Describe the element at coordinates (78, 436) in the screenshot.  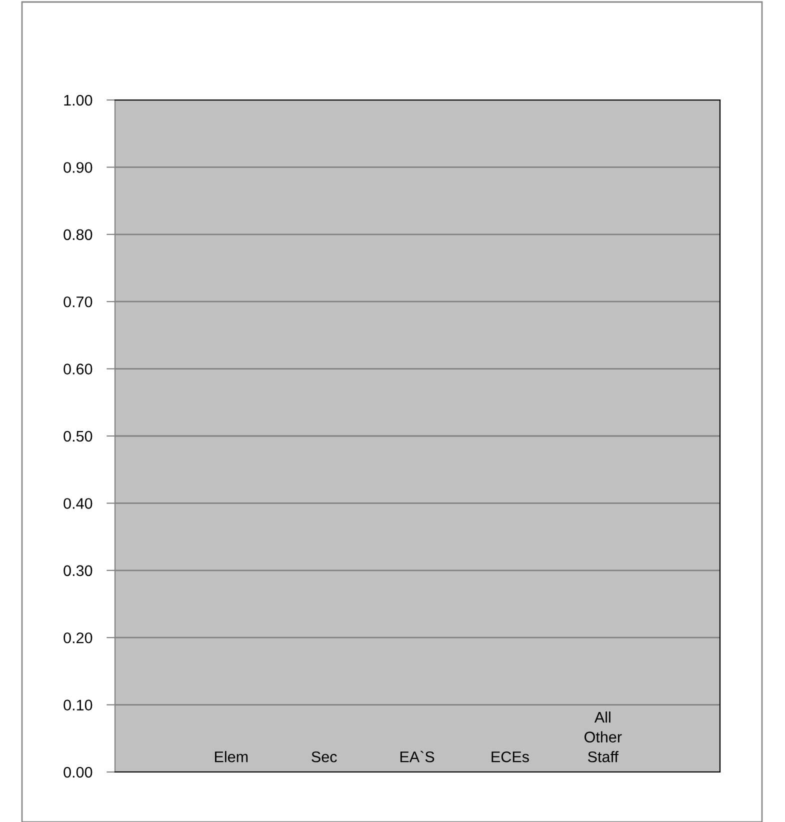
I see `y-tick-label: 0.50` at that location.